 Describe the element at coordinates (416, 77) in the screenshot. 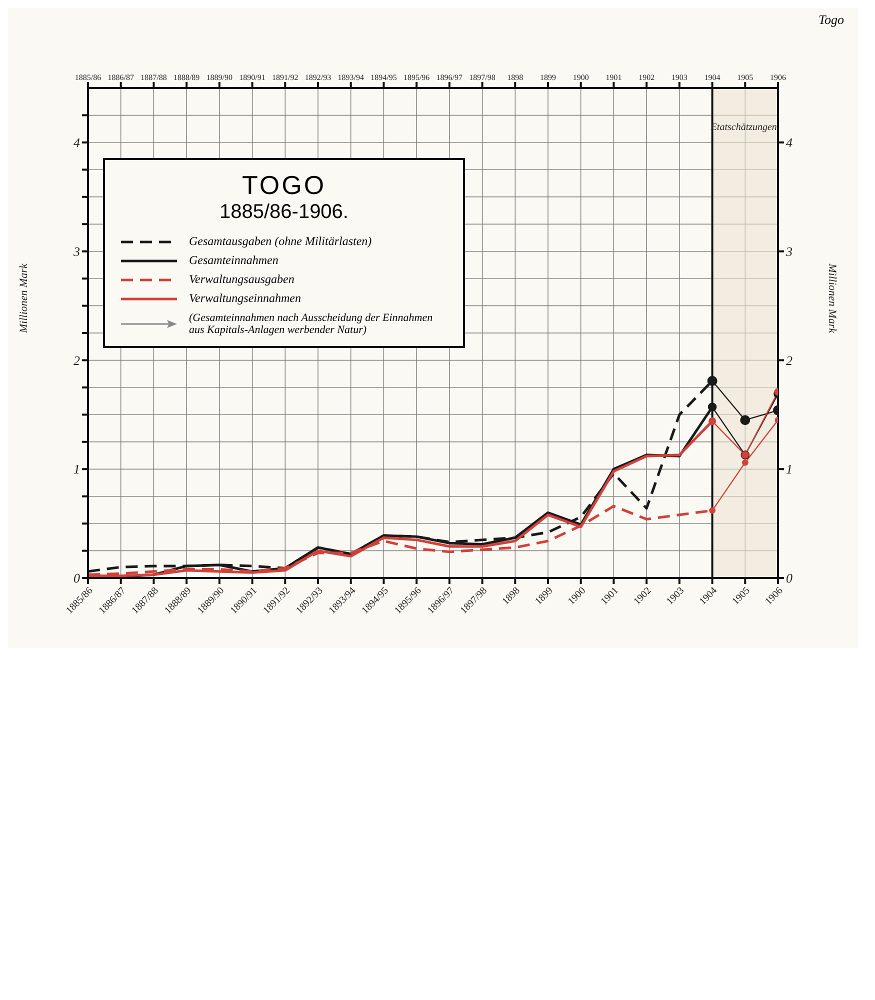

I see `category-label: 1895/96` at that location.